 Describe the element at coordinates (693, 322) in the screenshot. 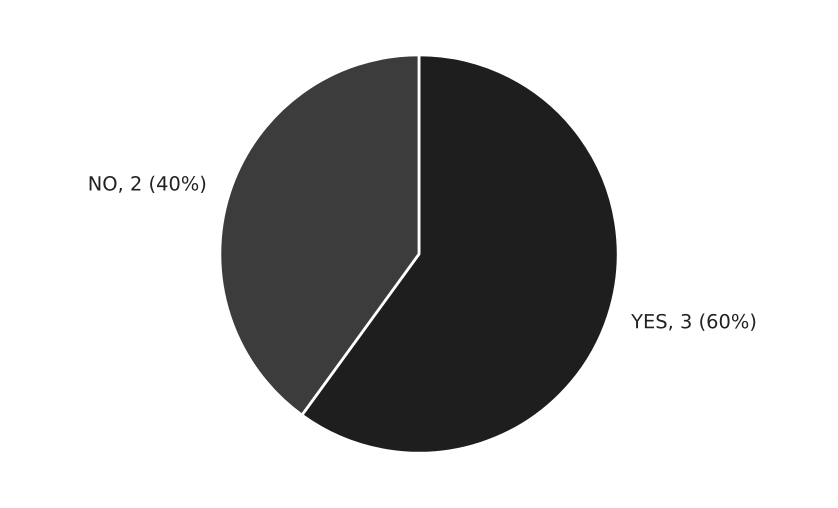

I see `slice-label: YES, 3 (60%)` at that location.